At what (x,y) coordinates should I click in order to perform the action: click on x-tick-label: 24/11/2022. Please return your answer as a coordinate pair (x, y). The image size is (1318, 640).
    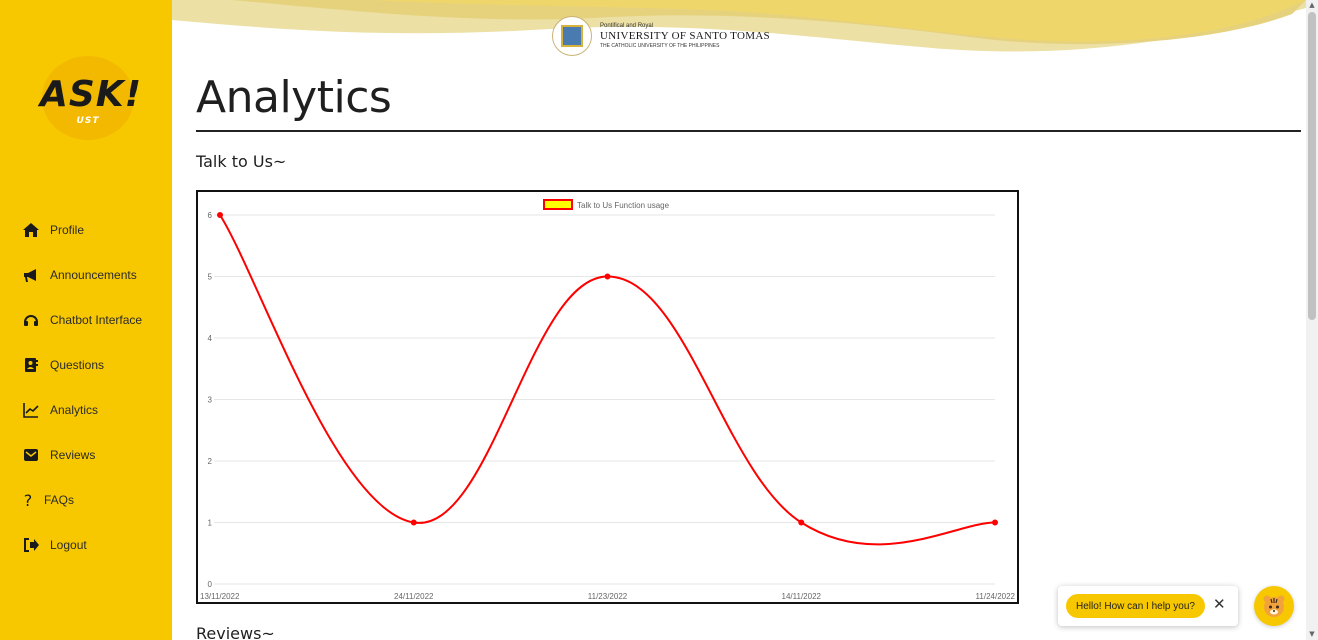
    Looking at the image, I should click on (414, 596).